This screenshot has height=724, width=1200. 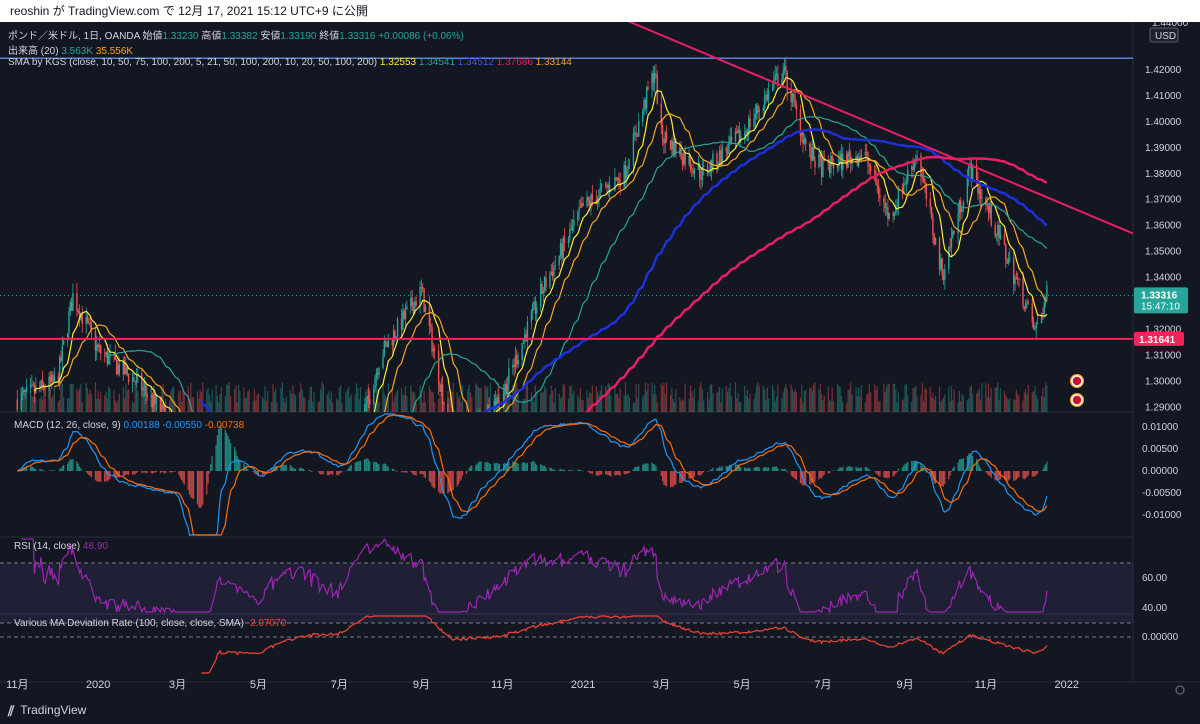 I want to click on macd-tick-label: -0.01000, so click(x=1162, y=515).